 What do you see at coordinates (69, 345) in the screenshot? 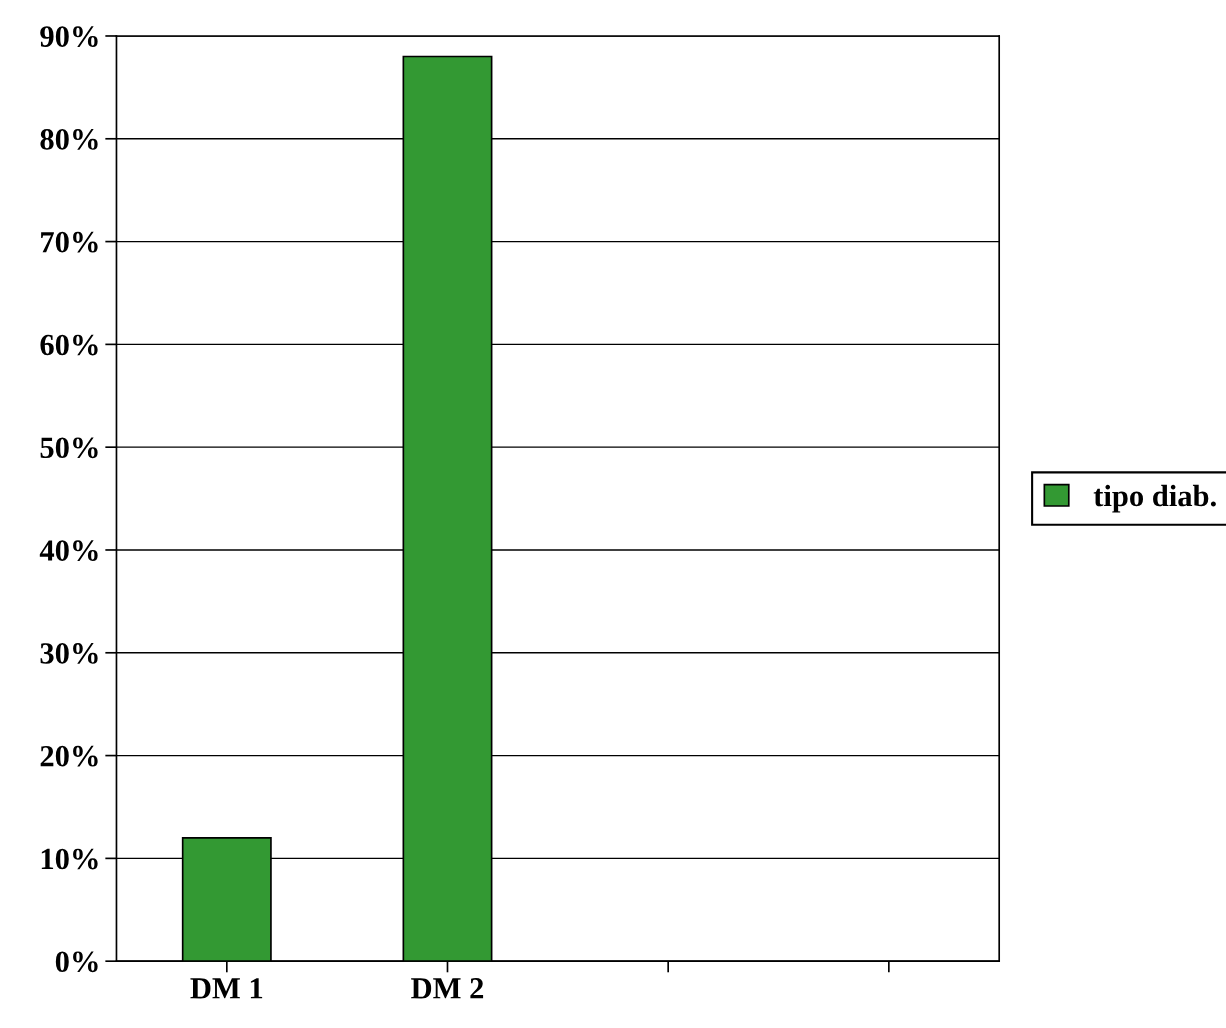
I see `y-tick-label: 60%` at bounding box center [69, 345].